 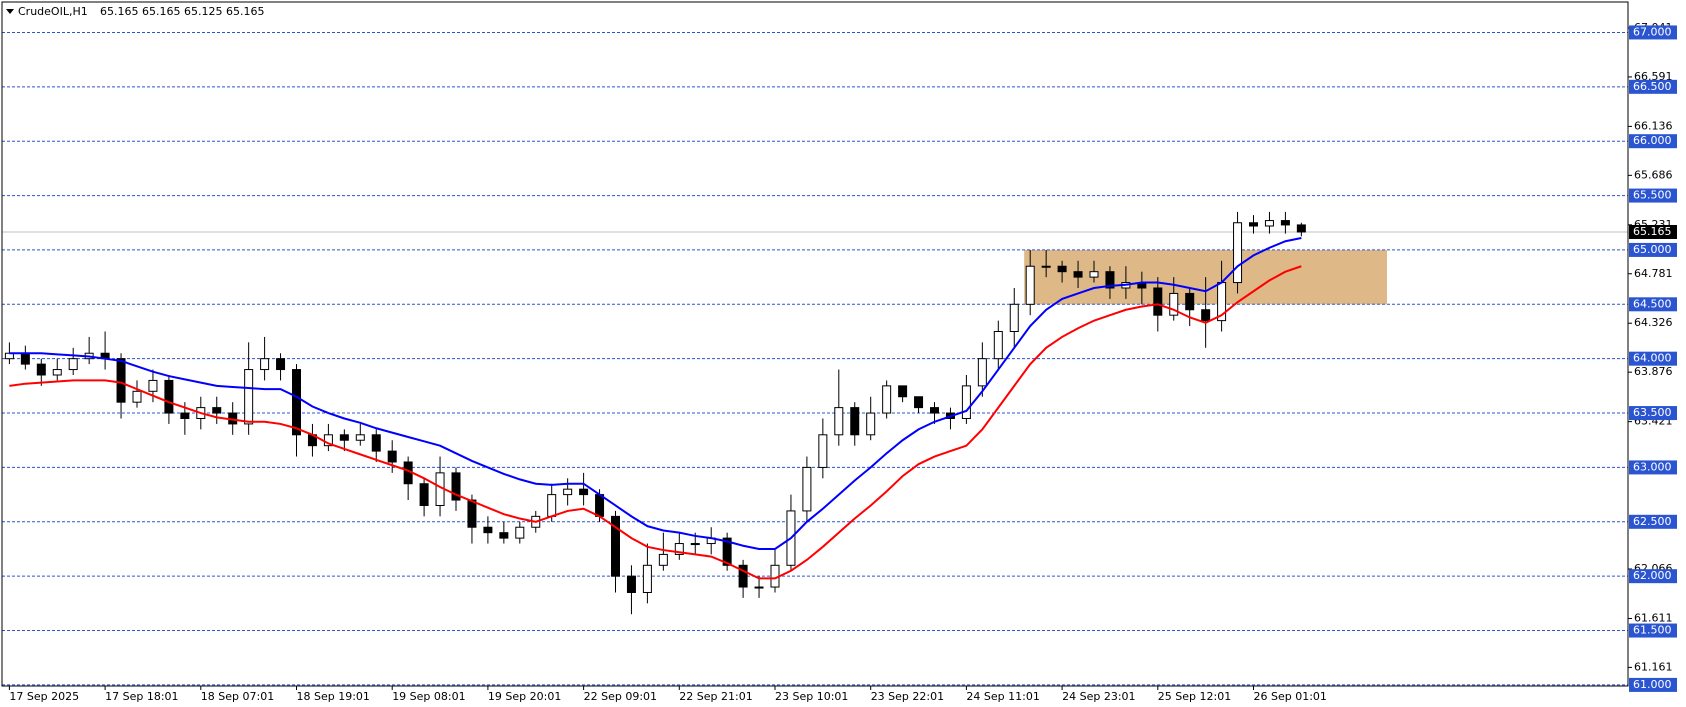 I want to click on x-tick-label: 24 Sep 23:01, so click(x=1098, y=696).